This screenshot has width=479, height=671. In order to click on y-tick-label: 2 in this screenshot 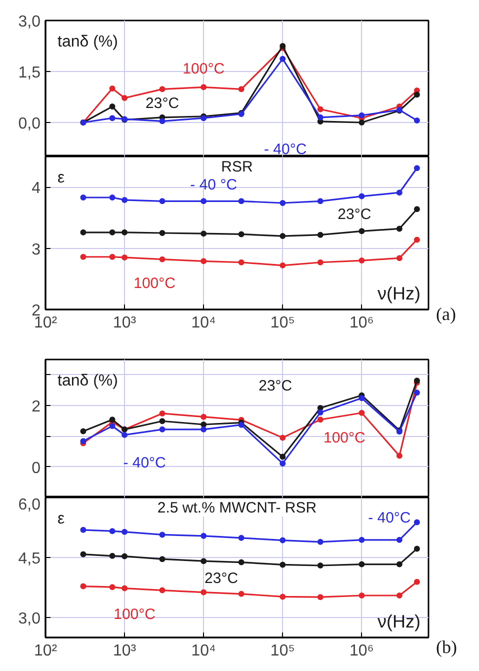, I will do `click(36, 407)`.